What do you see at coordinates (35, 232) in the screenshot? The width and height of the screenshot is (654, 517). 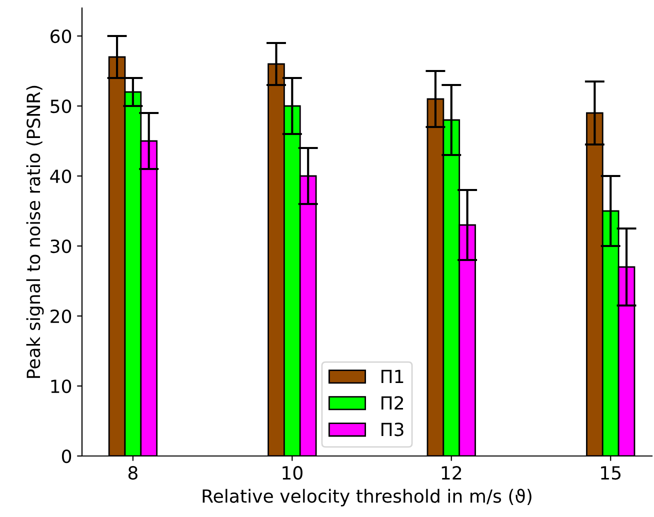 I see `y-axis-title: Peak signal to noise ratio (PSNR)` at bounding box center [35, 232].